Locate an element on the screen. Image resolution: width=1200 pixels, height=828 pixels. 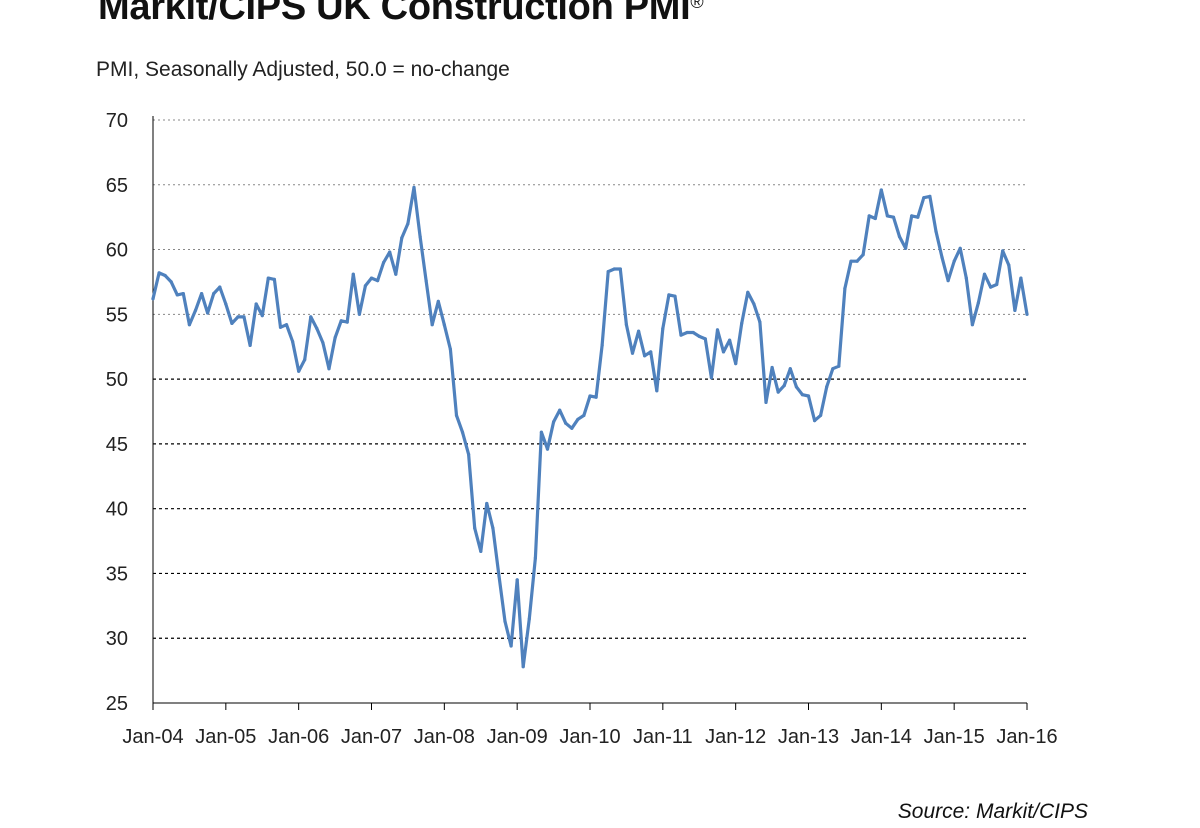
x-tick-label: Jan-14 is located at coordinates (881, 737).